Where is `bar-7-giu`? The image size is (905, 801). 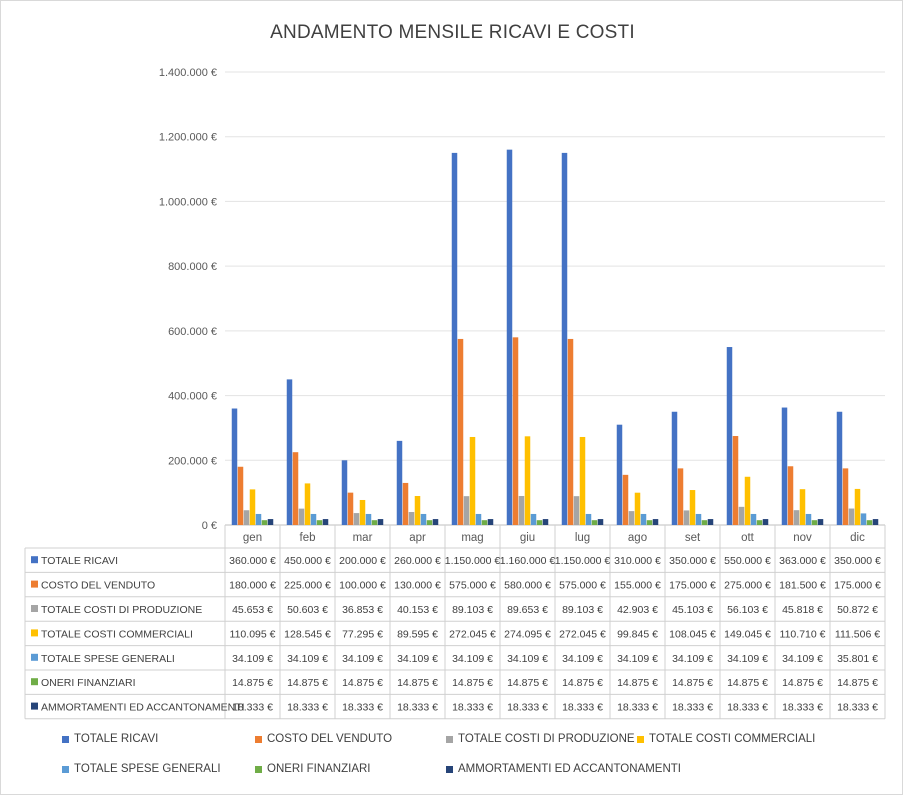
bar-7-giu is located at coordinates (545, 522).